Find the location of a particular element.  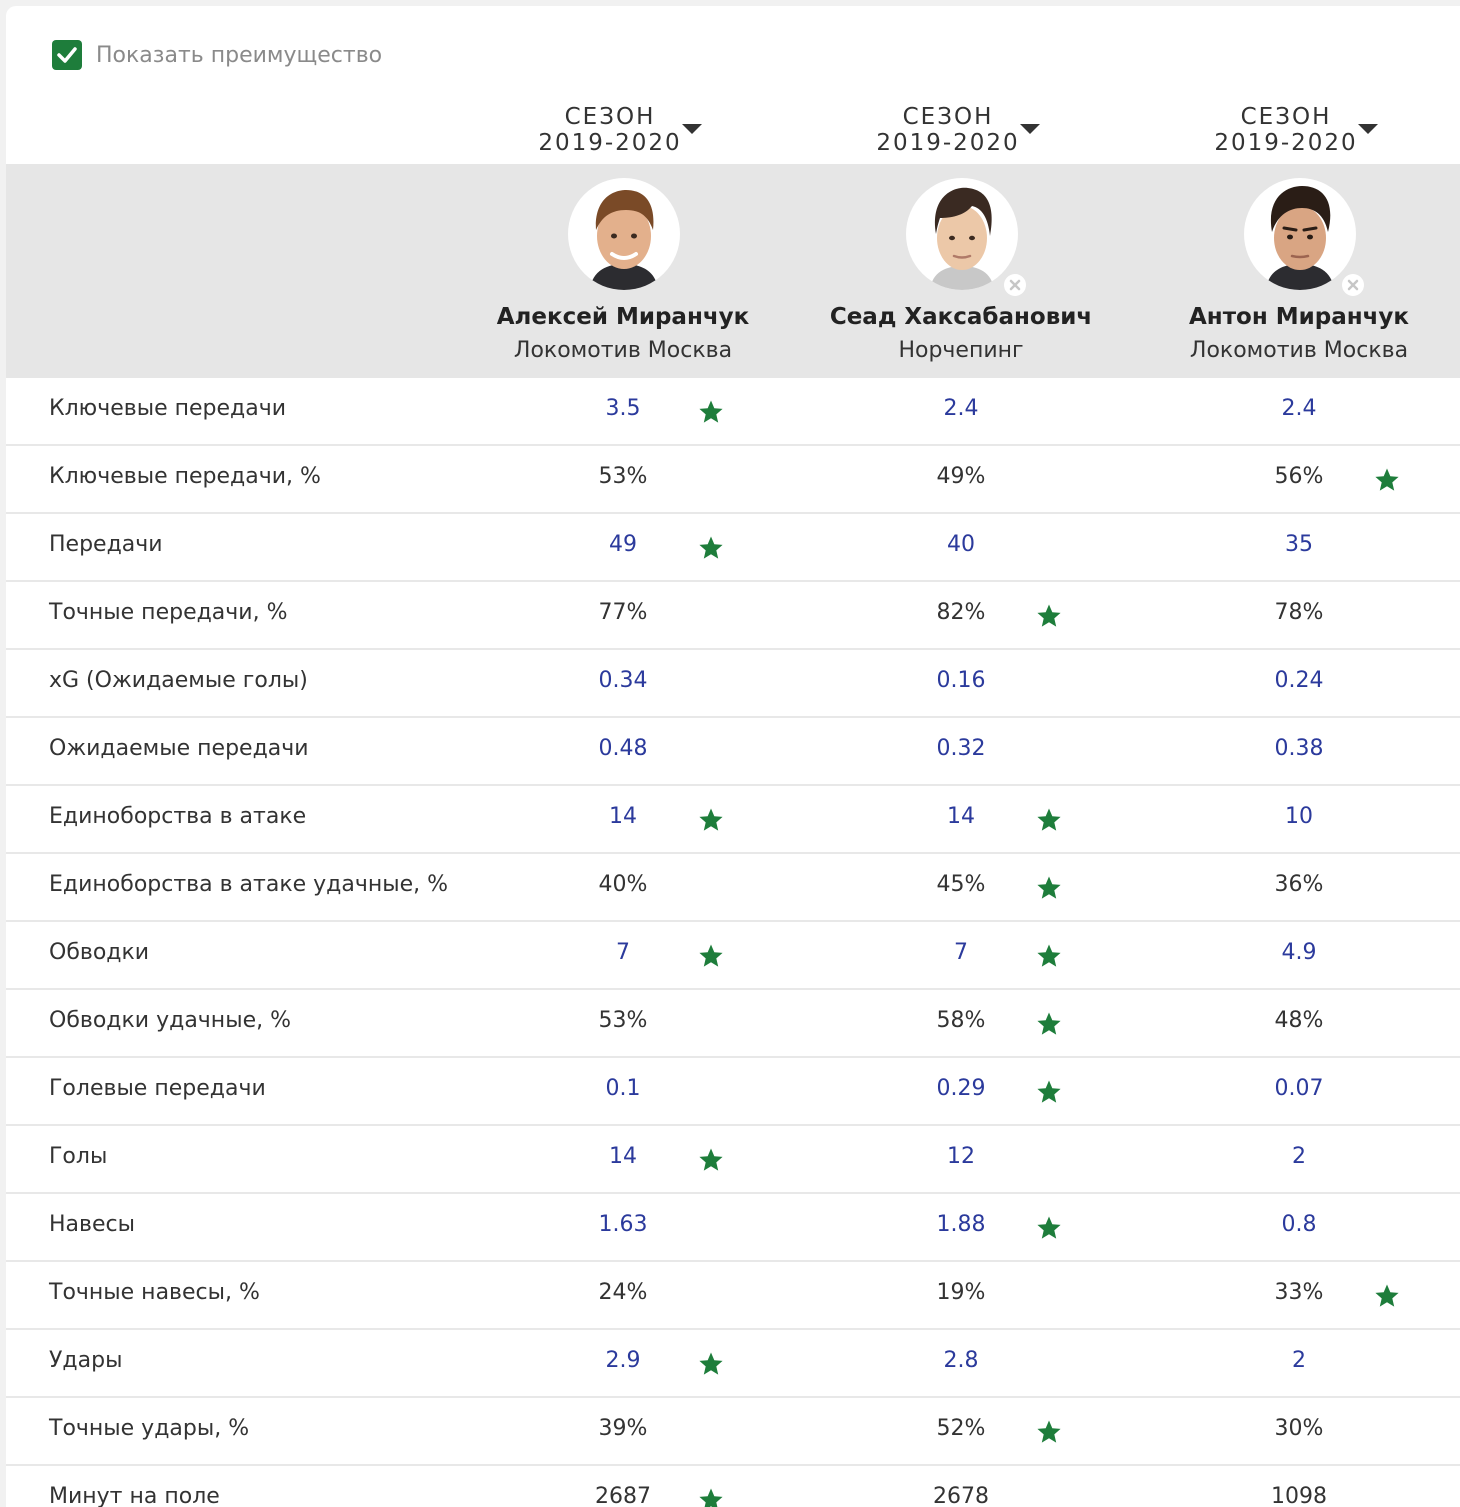

stat-label: Обводки удачные, % is located at coordinates (170, 1020).